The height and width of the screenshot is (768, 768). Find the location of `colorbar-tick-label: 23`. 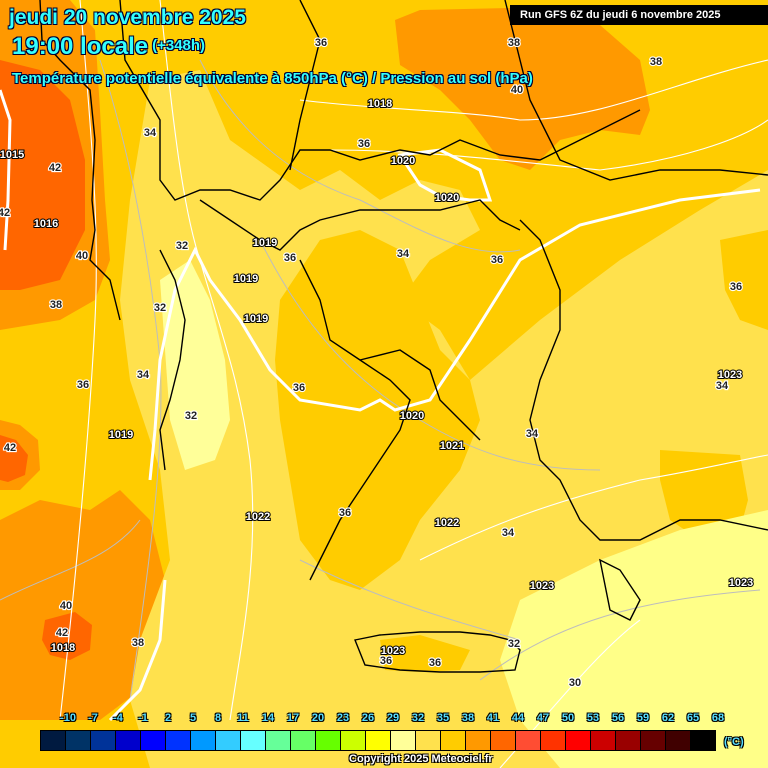

colorbar-tick-label: 23 is located at coordinates (343, 718).